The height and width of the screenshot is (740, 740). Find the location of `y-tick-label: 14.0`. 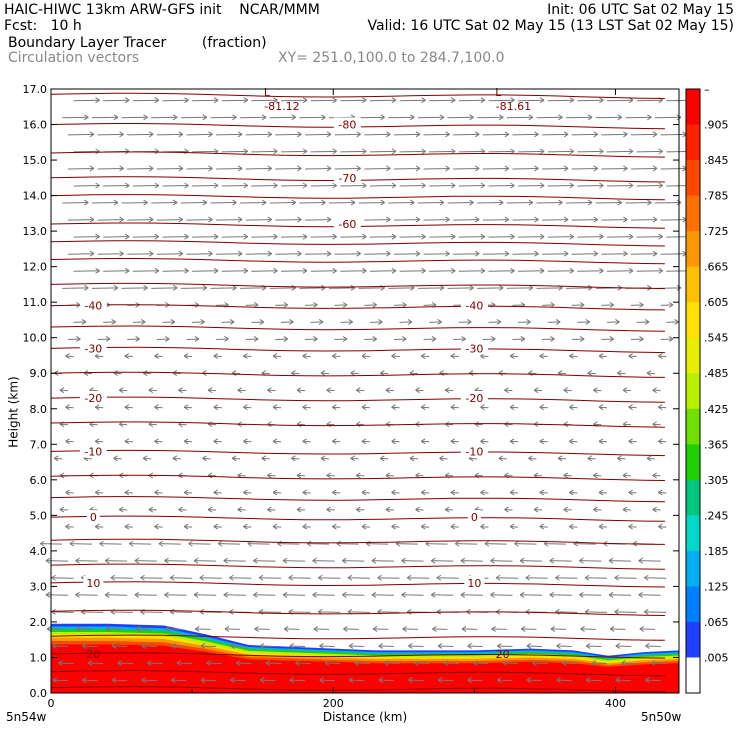

y-tick-label: 14.0 is located at coordinates (35, 196).